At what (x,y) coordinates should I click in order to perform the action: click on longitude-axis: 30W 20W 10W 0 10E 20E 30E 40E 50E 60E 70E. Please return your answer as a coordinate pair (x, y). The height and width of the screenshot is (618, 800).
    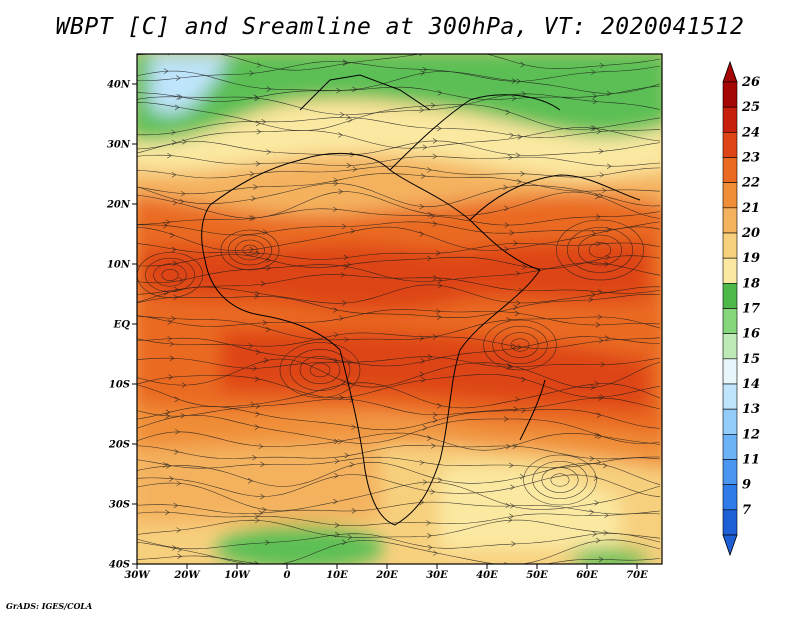
    Looking at the image, I should click on (386, 572).